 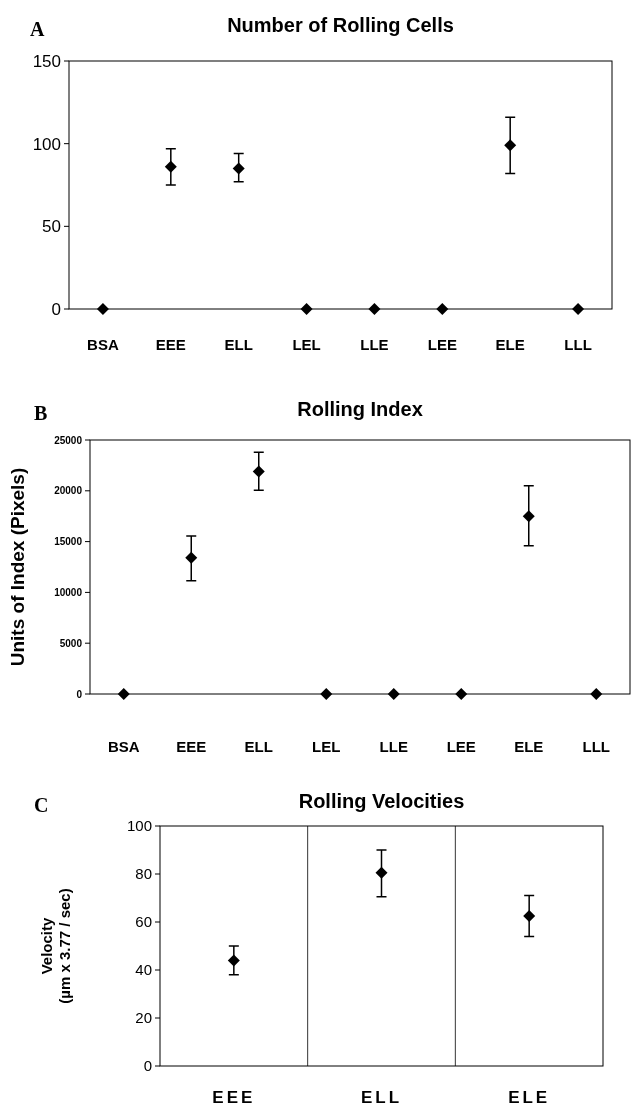 What do you see at coordinates (143, 1018) in the screenshot?
I see `y-tick-label: 20` at bounding box center [143, 1018].